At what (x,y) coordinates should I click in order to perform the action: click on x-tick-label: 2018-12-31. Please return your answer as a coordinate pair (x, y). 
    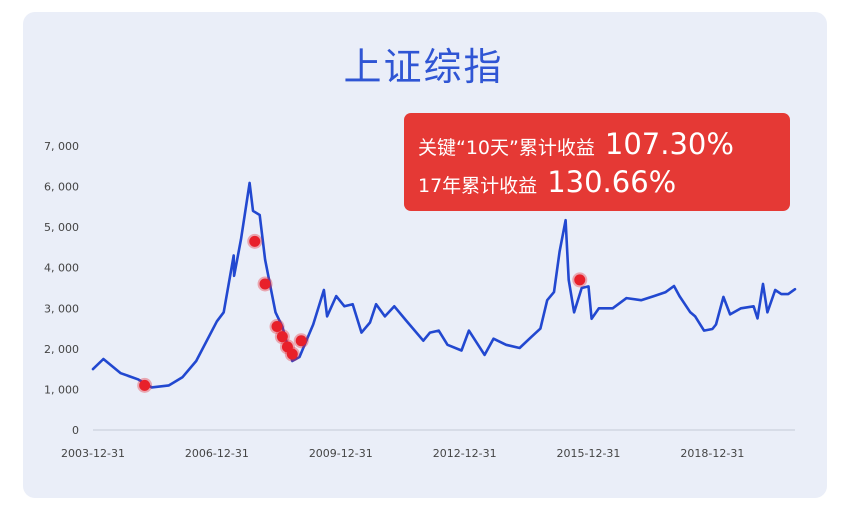
    Looking at the image, I should click on (712, 453).